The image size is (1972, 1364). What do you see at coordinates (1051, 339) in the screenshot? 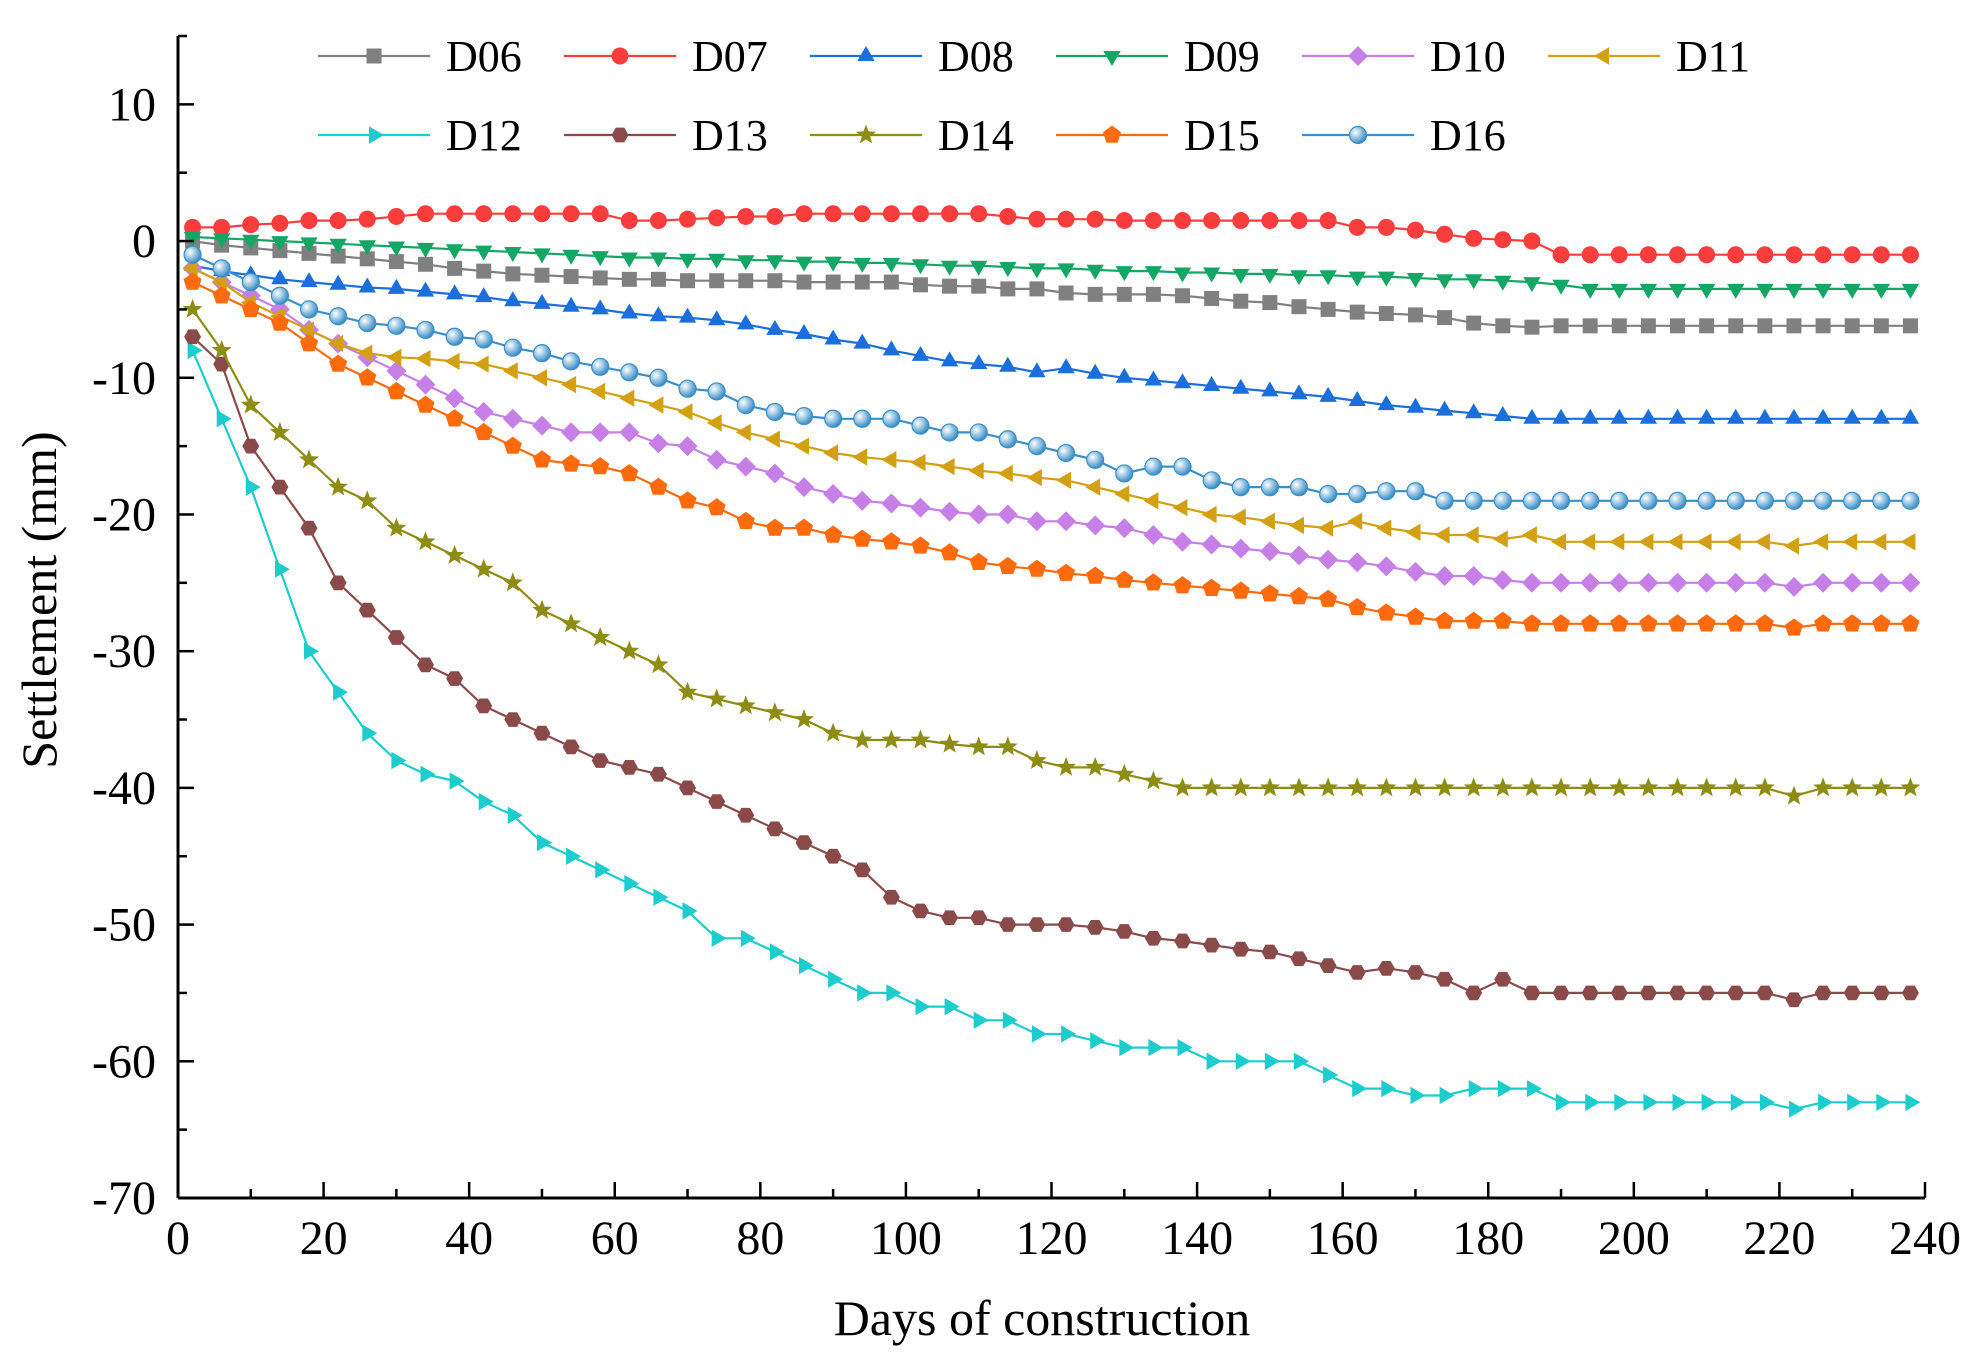
I see `series-d08` at bounding box center [1051, 339].